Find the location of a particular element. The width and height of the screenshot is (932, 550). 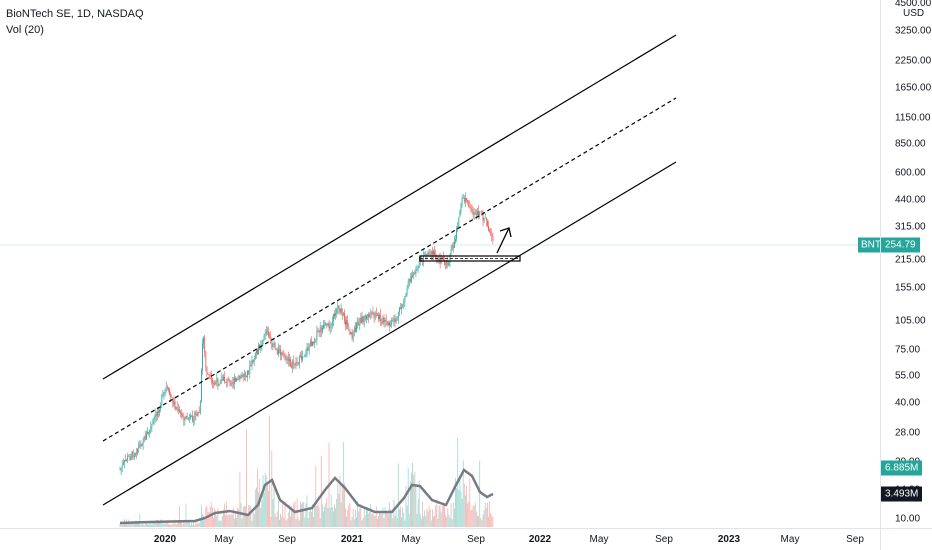

up-arrow-drawing is located at coordinates (504, 240).